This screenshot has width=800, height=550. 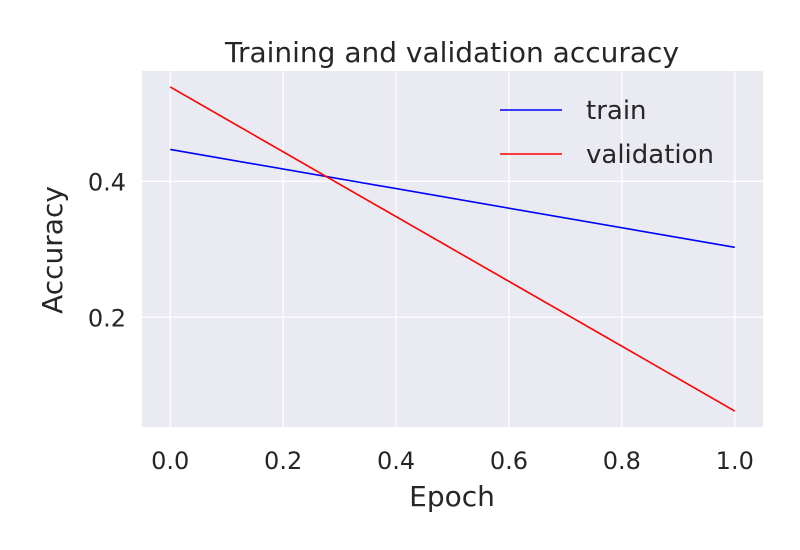 What do you see at coordinates (451, 52) in the screenshot?
I see `chart-title: Training and validation accuracy` at bounding box center [451, 52].